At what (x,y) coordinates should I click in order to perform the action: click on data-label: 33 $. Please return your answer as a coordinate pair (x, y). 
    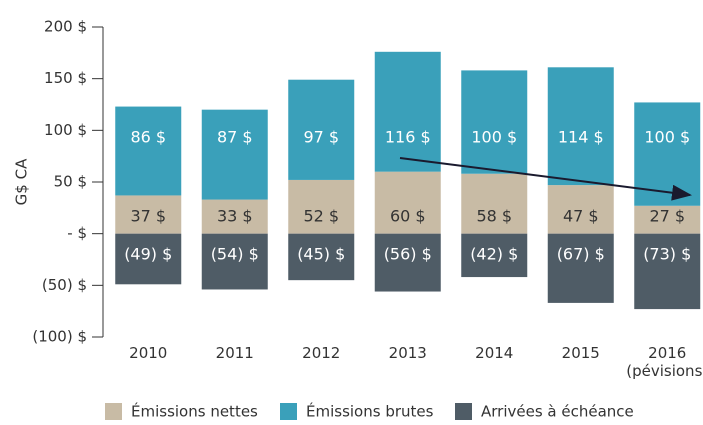
    Looking at the image, I should click on (235, 216).